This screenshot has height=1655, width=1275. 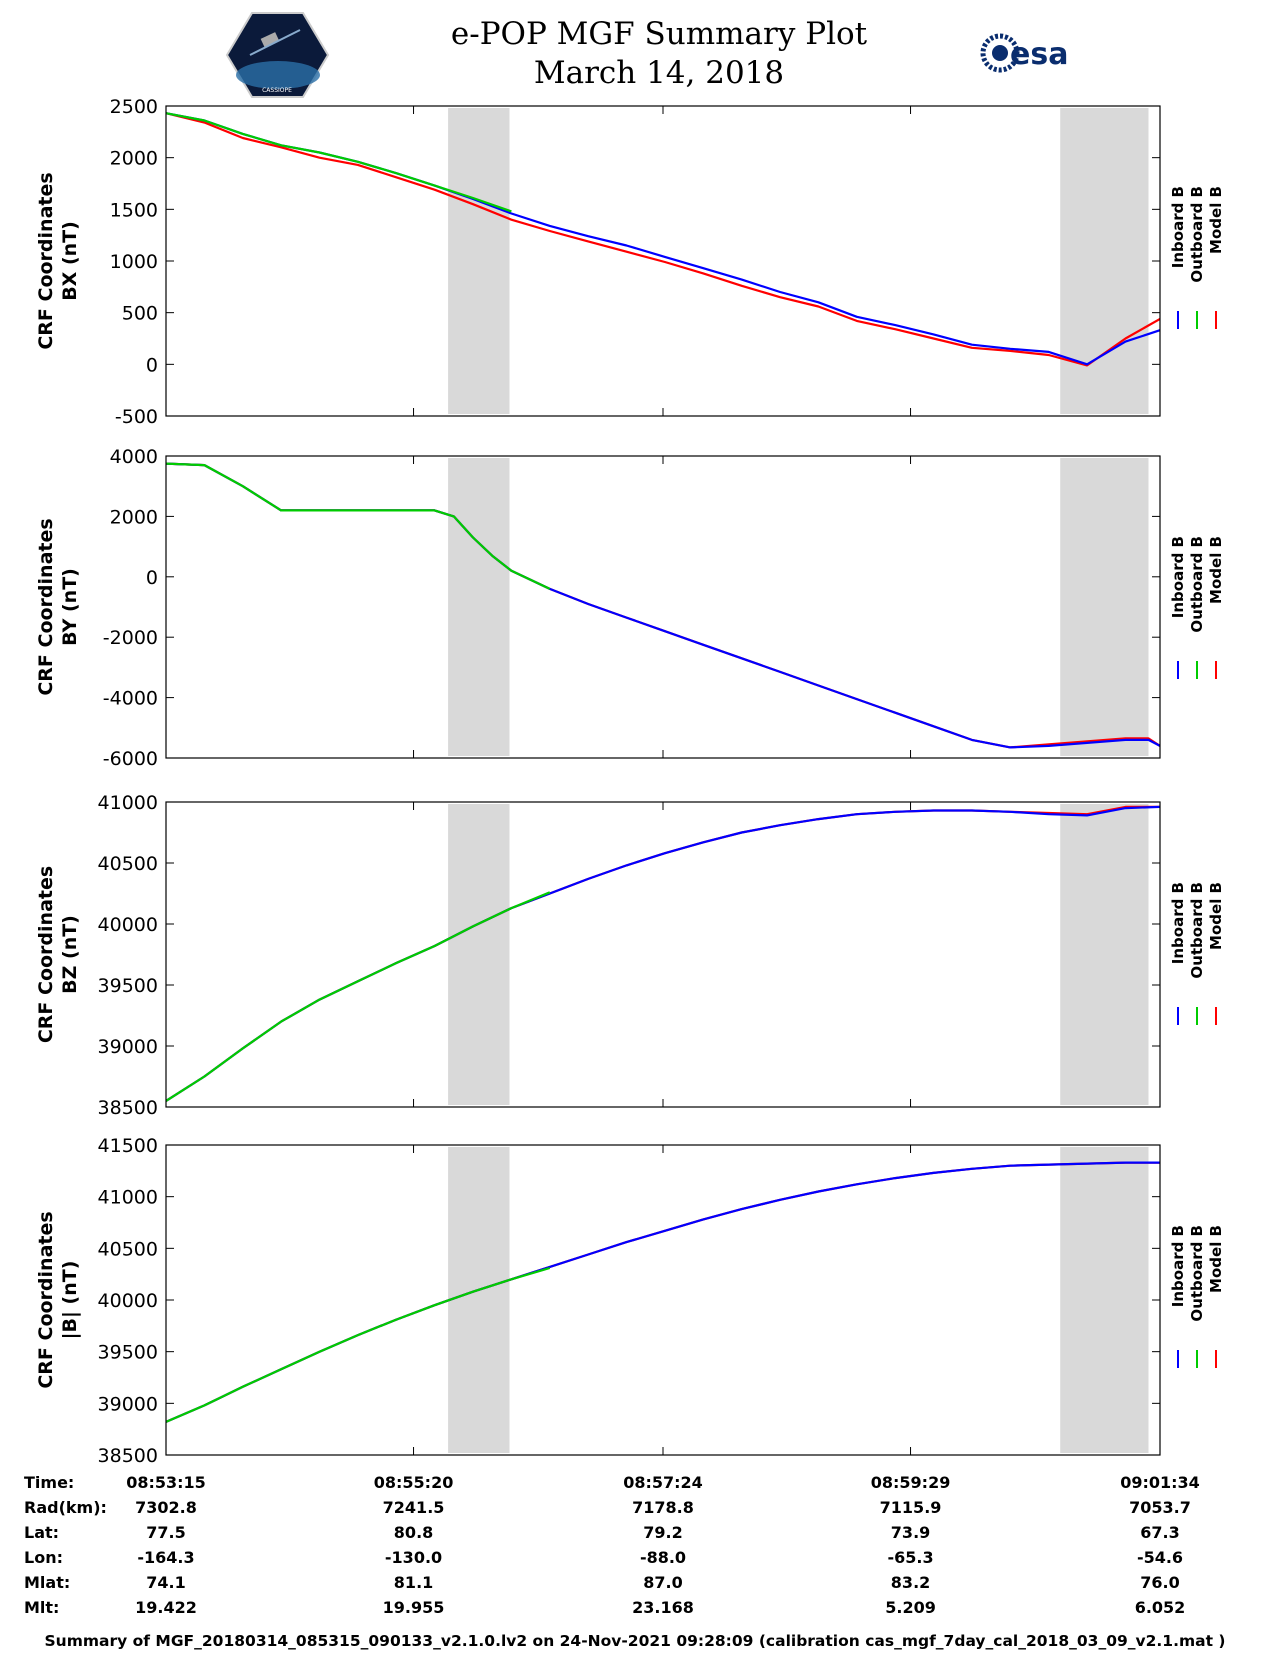 What do you see at coordinates (70, 954) in the screenshot?
I see `y-axis-label-line2: BZ (nT)` at bounding box center [70, 954].